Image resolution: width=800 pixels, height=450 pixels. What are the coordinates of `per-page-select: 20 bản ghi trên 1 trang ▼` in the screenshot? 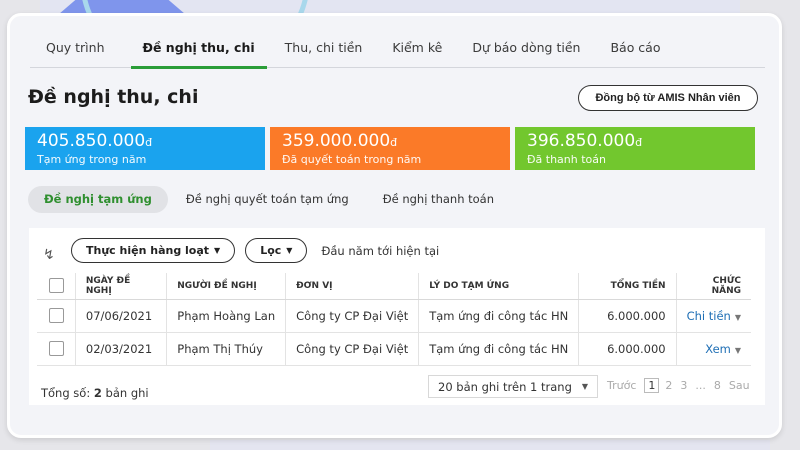 It's located at (513, 386).